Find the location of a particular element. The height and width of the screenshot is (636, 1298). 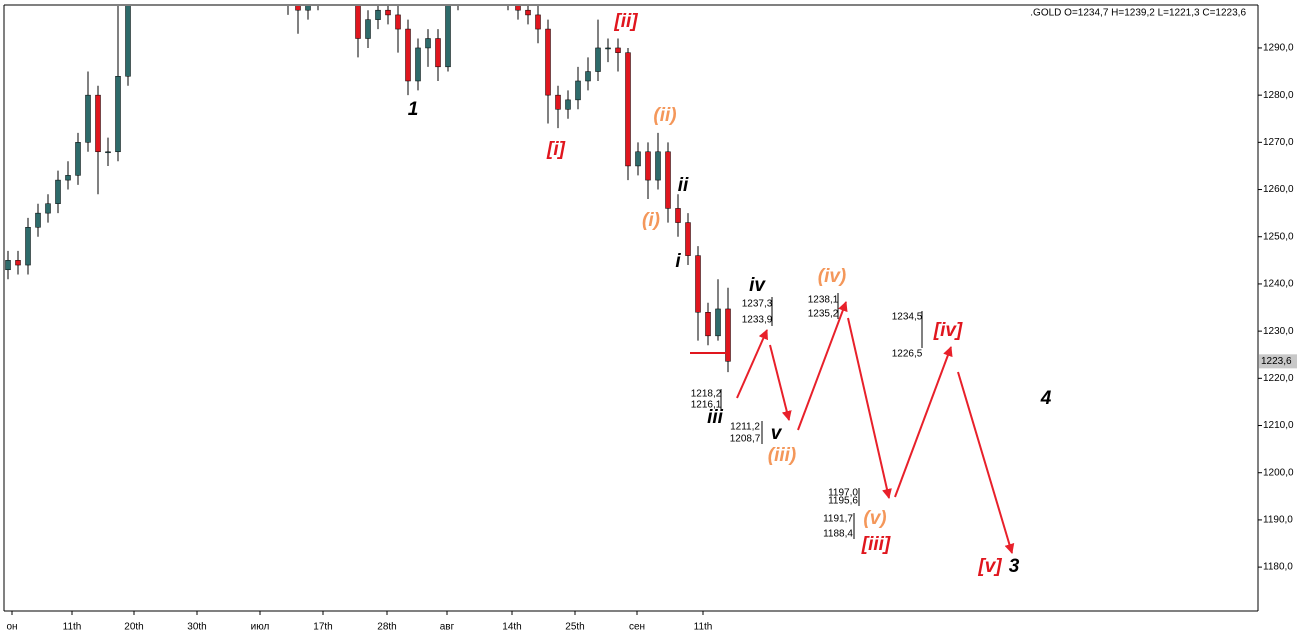

level-label: 1208,7 is located at coordinates (745, 439).